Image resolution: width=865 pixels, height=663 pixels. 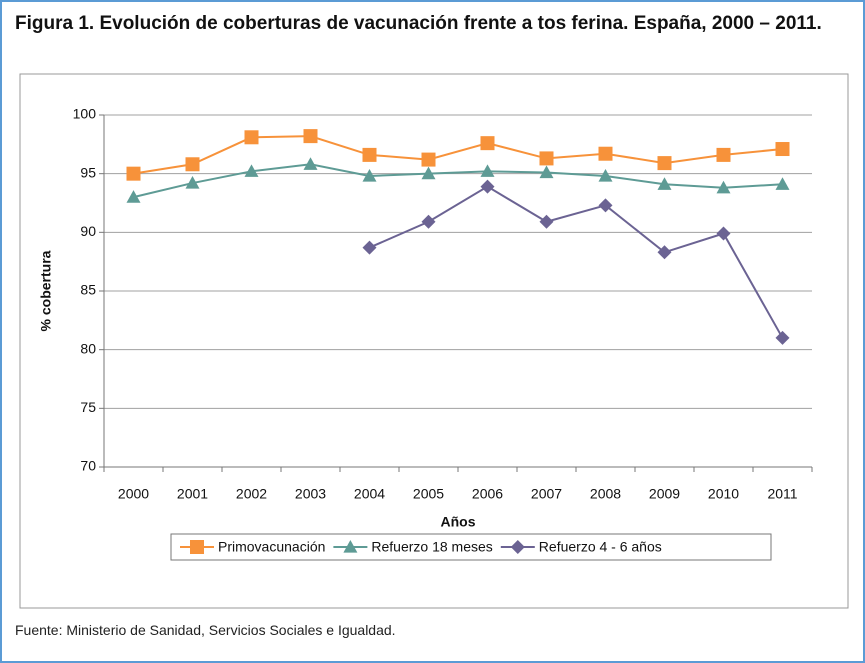 What do you see at coordinates (133, 494) in the screenshot?
I see `x-tick-label: 2000` at bounding box center [133, 494].